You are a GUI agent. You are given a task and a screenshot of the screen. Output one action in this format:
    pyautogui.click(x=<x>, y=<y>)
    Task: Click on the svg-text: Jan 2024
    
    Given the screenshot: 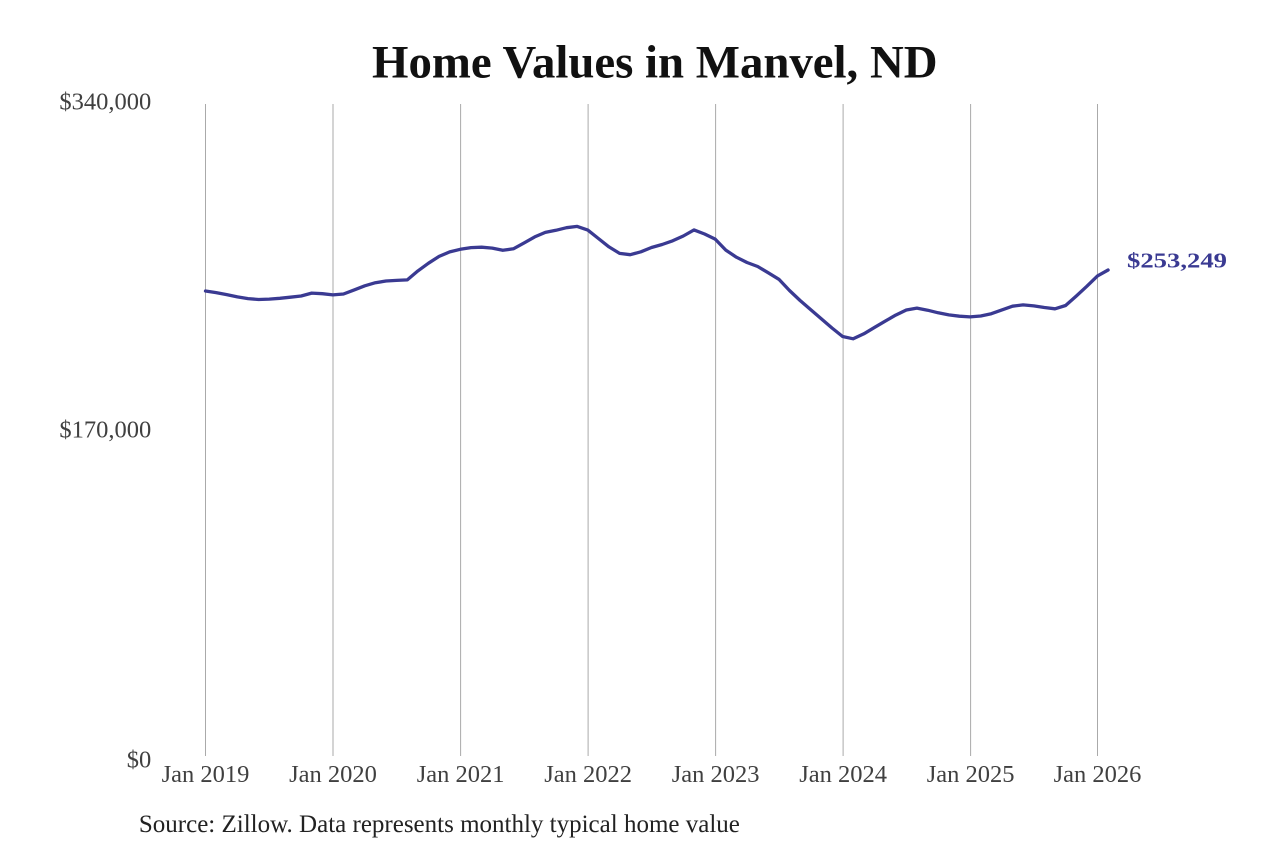 What is the action you would take?
    pyautogui.click(x=843, y=774)
    